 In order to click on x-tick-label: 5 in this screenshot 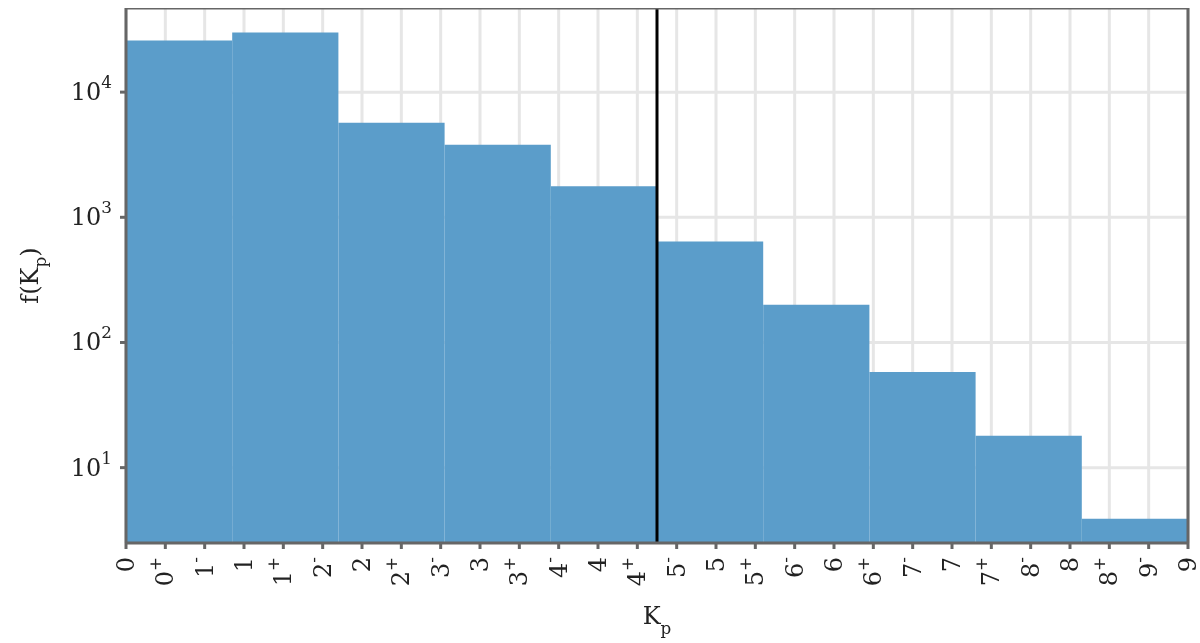, I will do `click(716, 565)`.